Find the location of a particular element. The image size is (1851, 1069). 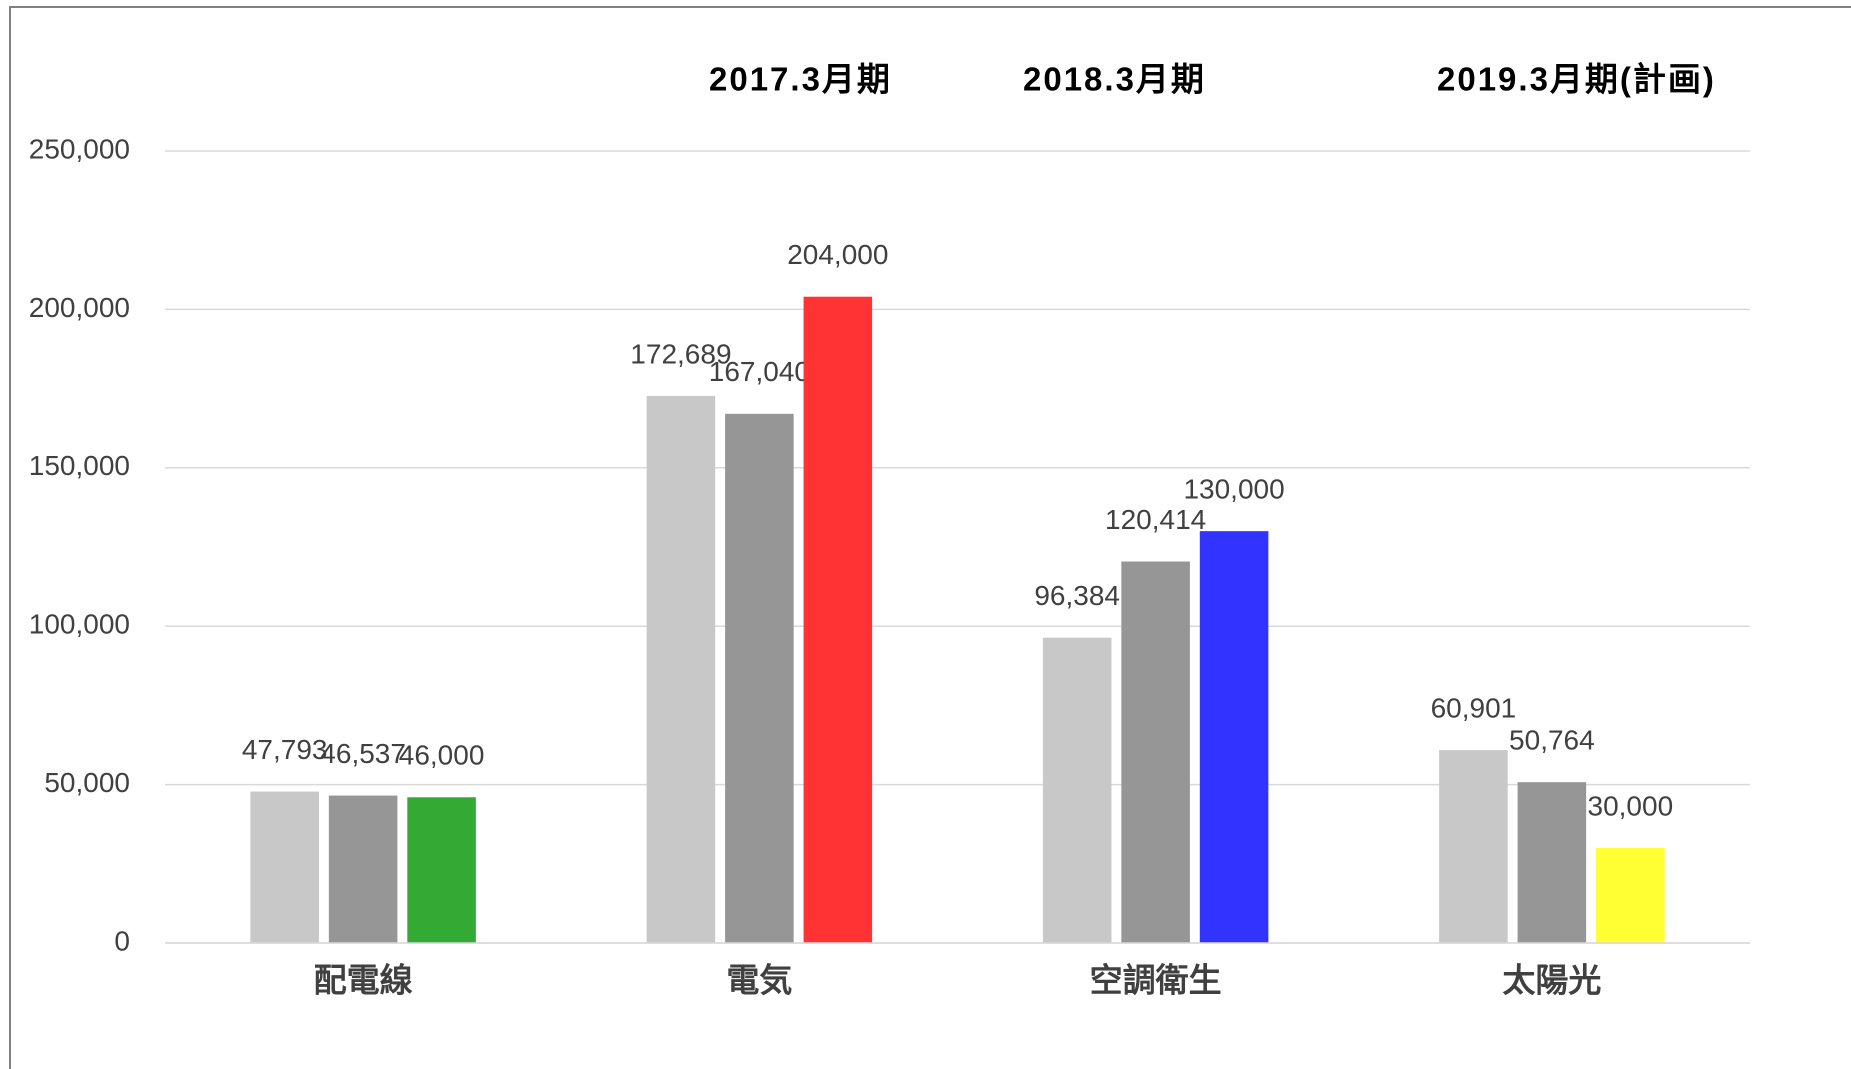

legend-label: 2018.3月期 is located at coordinates (1114, 79).